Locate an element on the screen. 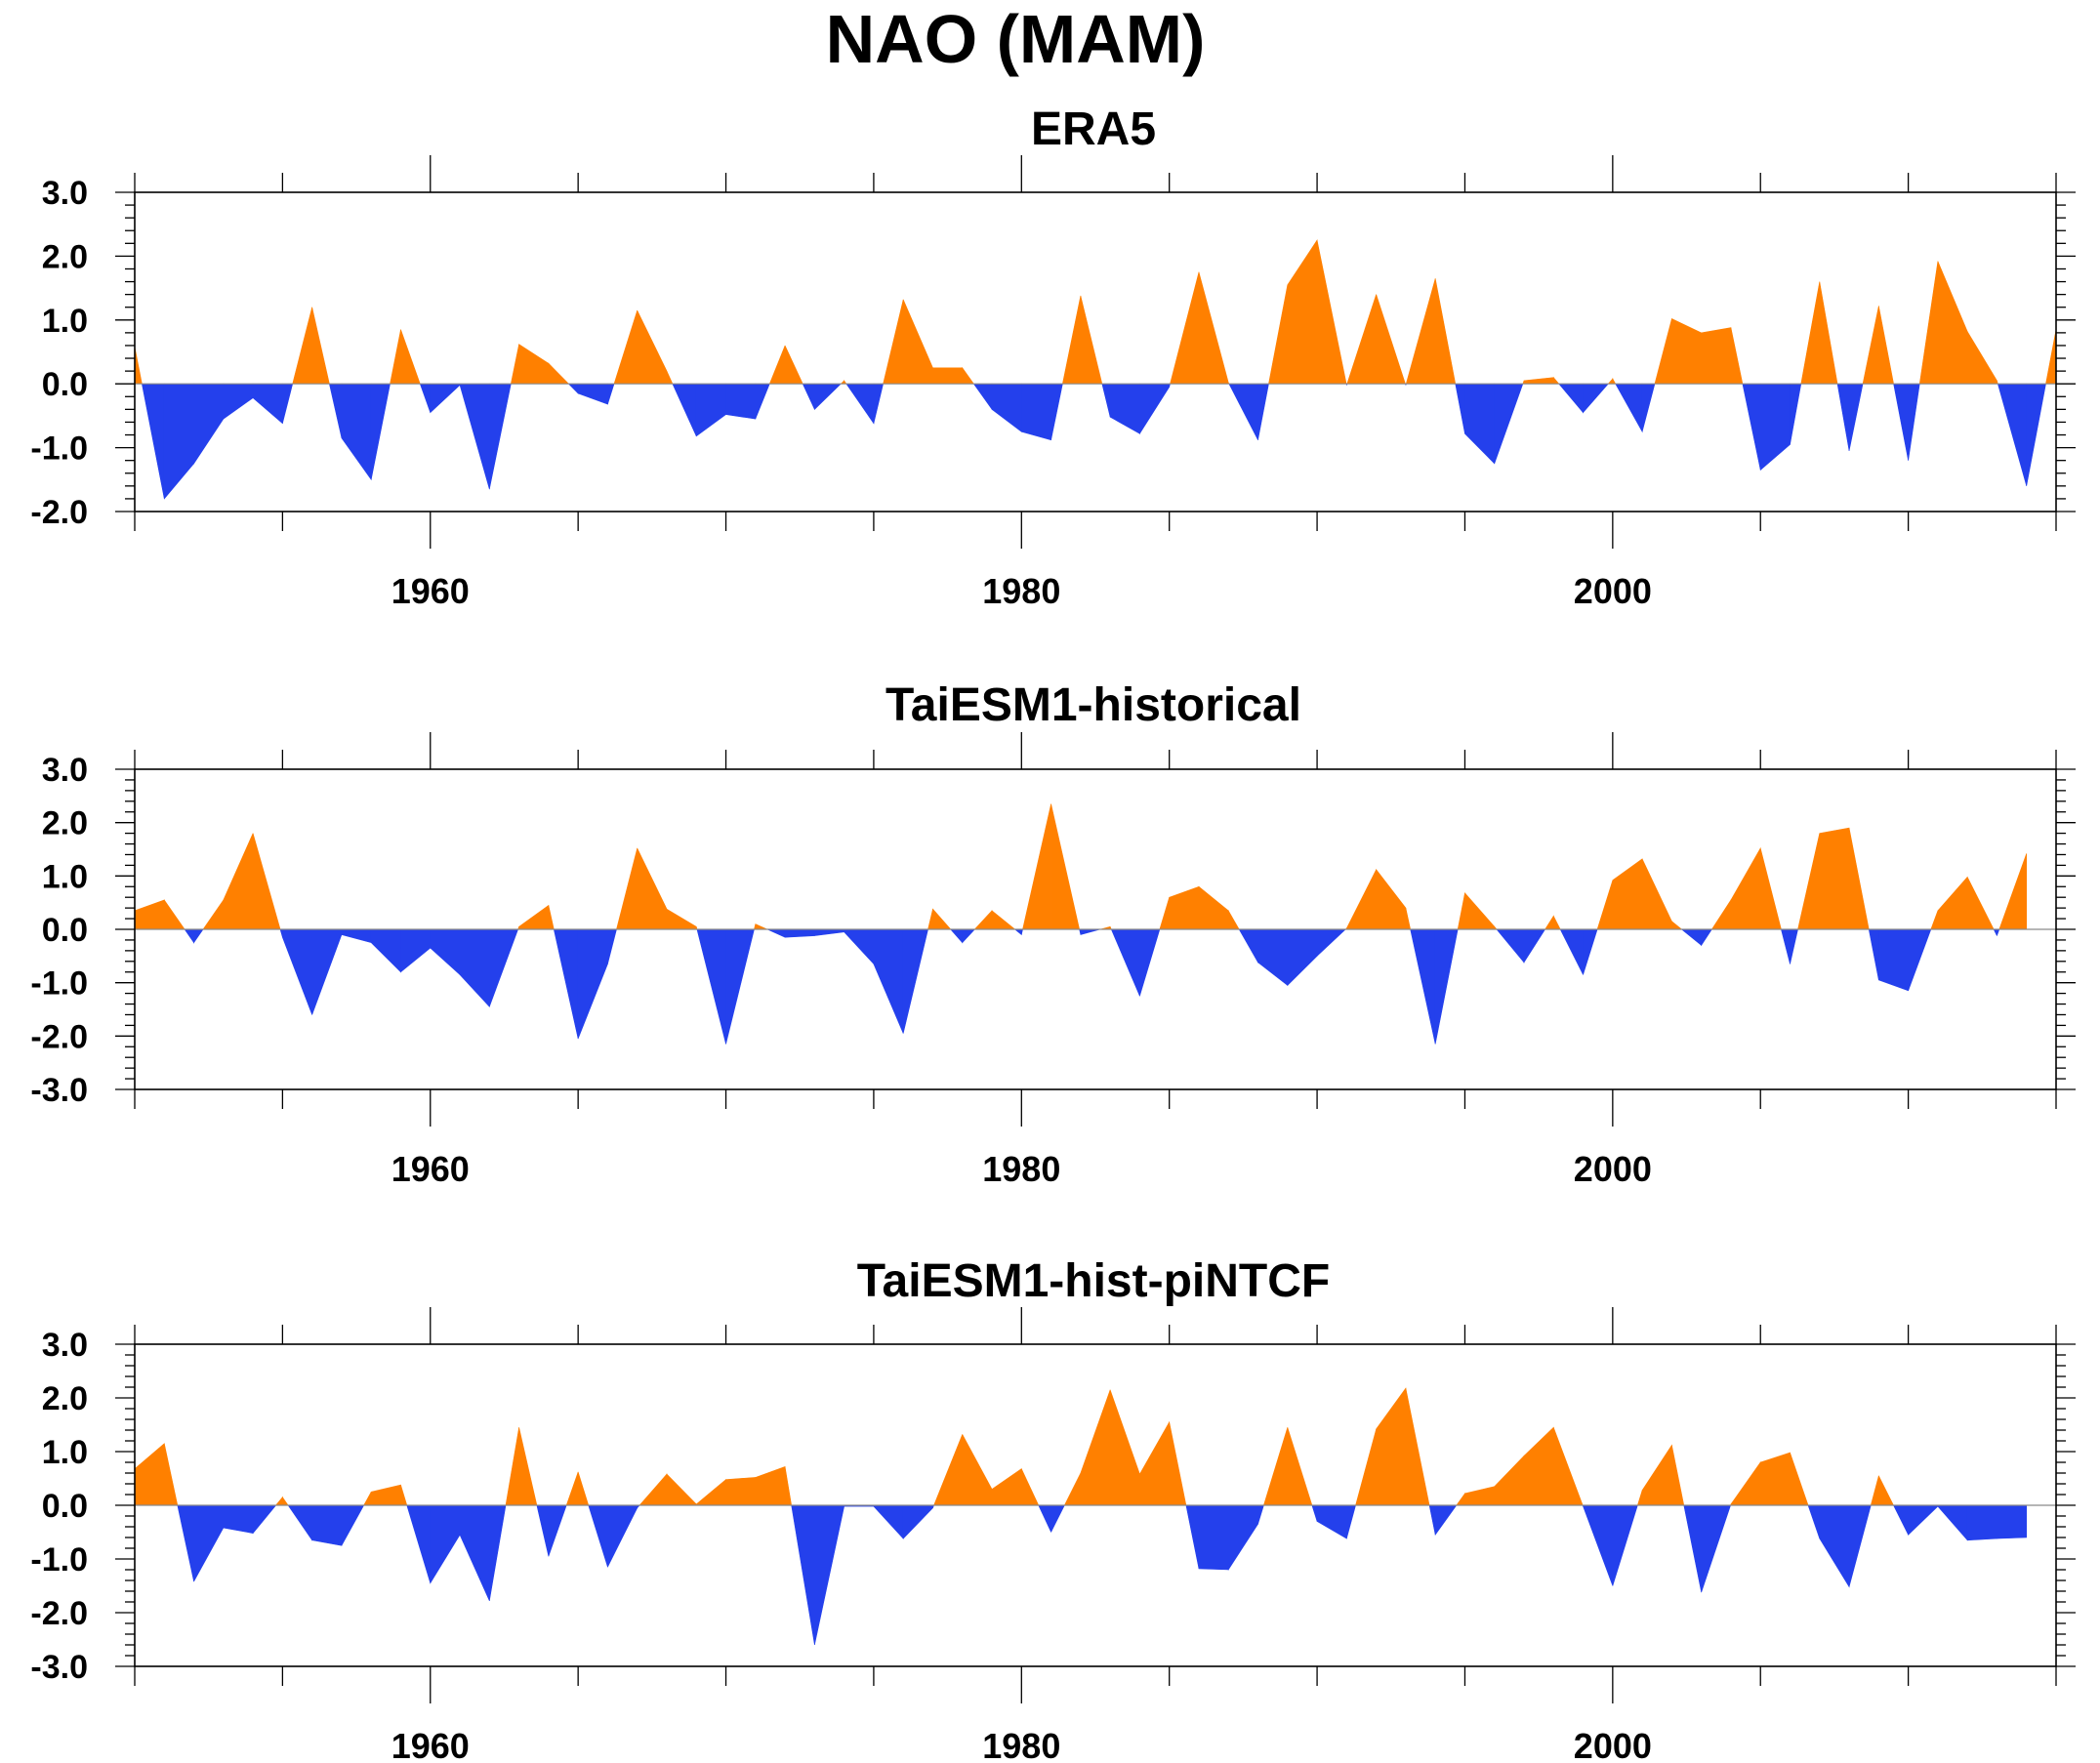 Image resolution: width=2100 pixels, height=1763 pixels. y-tick-label: -3.0 is located at coordinates (59, 1090).